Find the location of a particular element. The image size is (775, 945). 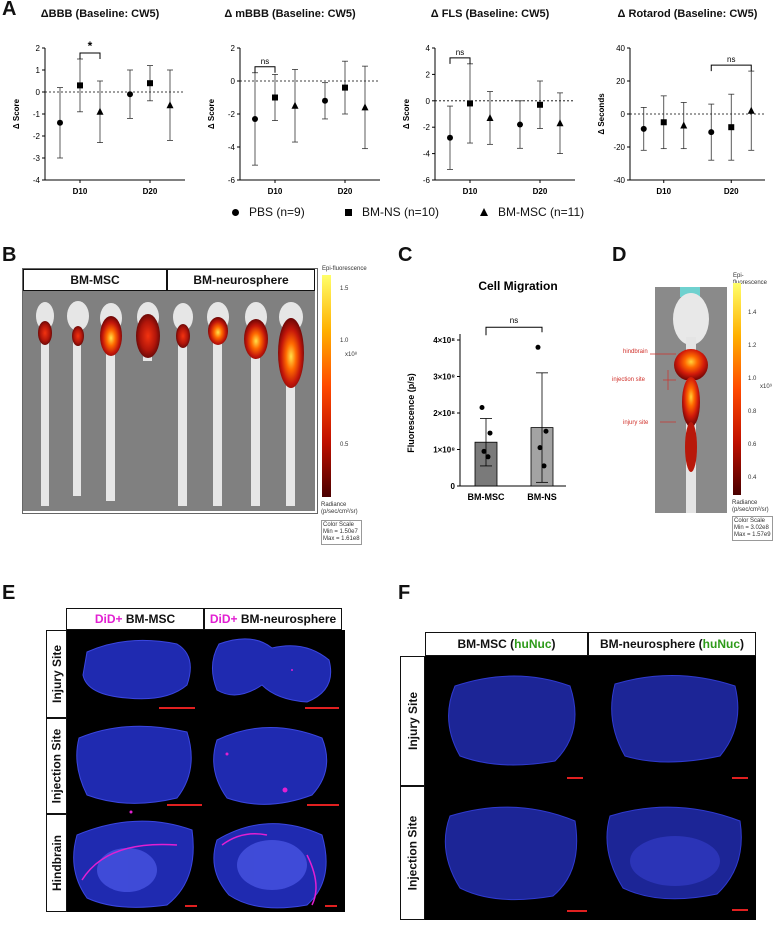

y-tick-label: 3×10⁸ is located at coordinates (444, 377).